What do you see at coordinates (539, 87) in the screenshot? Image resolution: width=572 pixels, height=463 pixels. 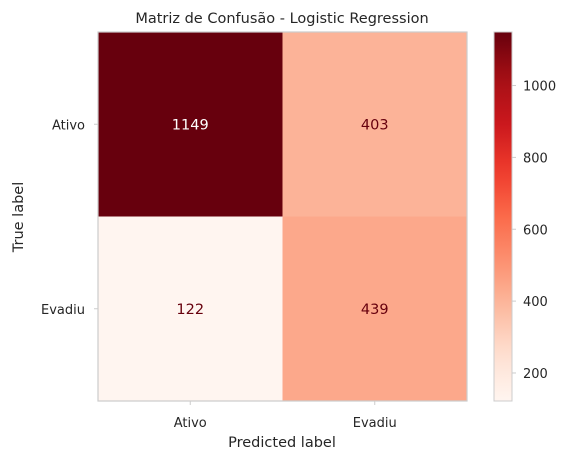 I see `colorbar-tick-label: 1000` at bounding box center [539, 87].